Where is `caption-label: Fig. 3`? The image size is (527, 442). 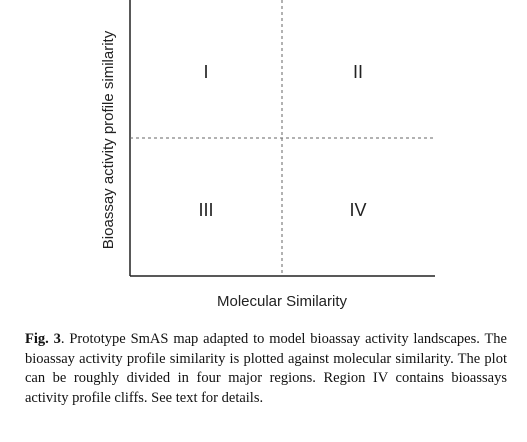 caption-label: Fig. 3 is located at coordinates (43, 339).